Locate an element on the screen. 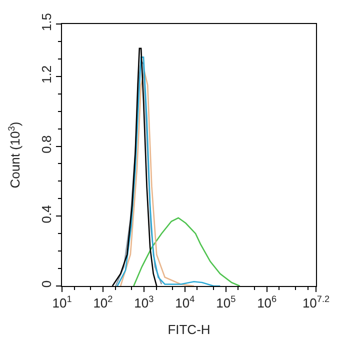 The image size is (342, 350). x-tick-label: 10$^{3}$ is located at coordinates (144, 302).